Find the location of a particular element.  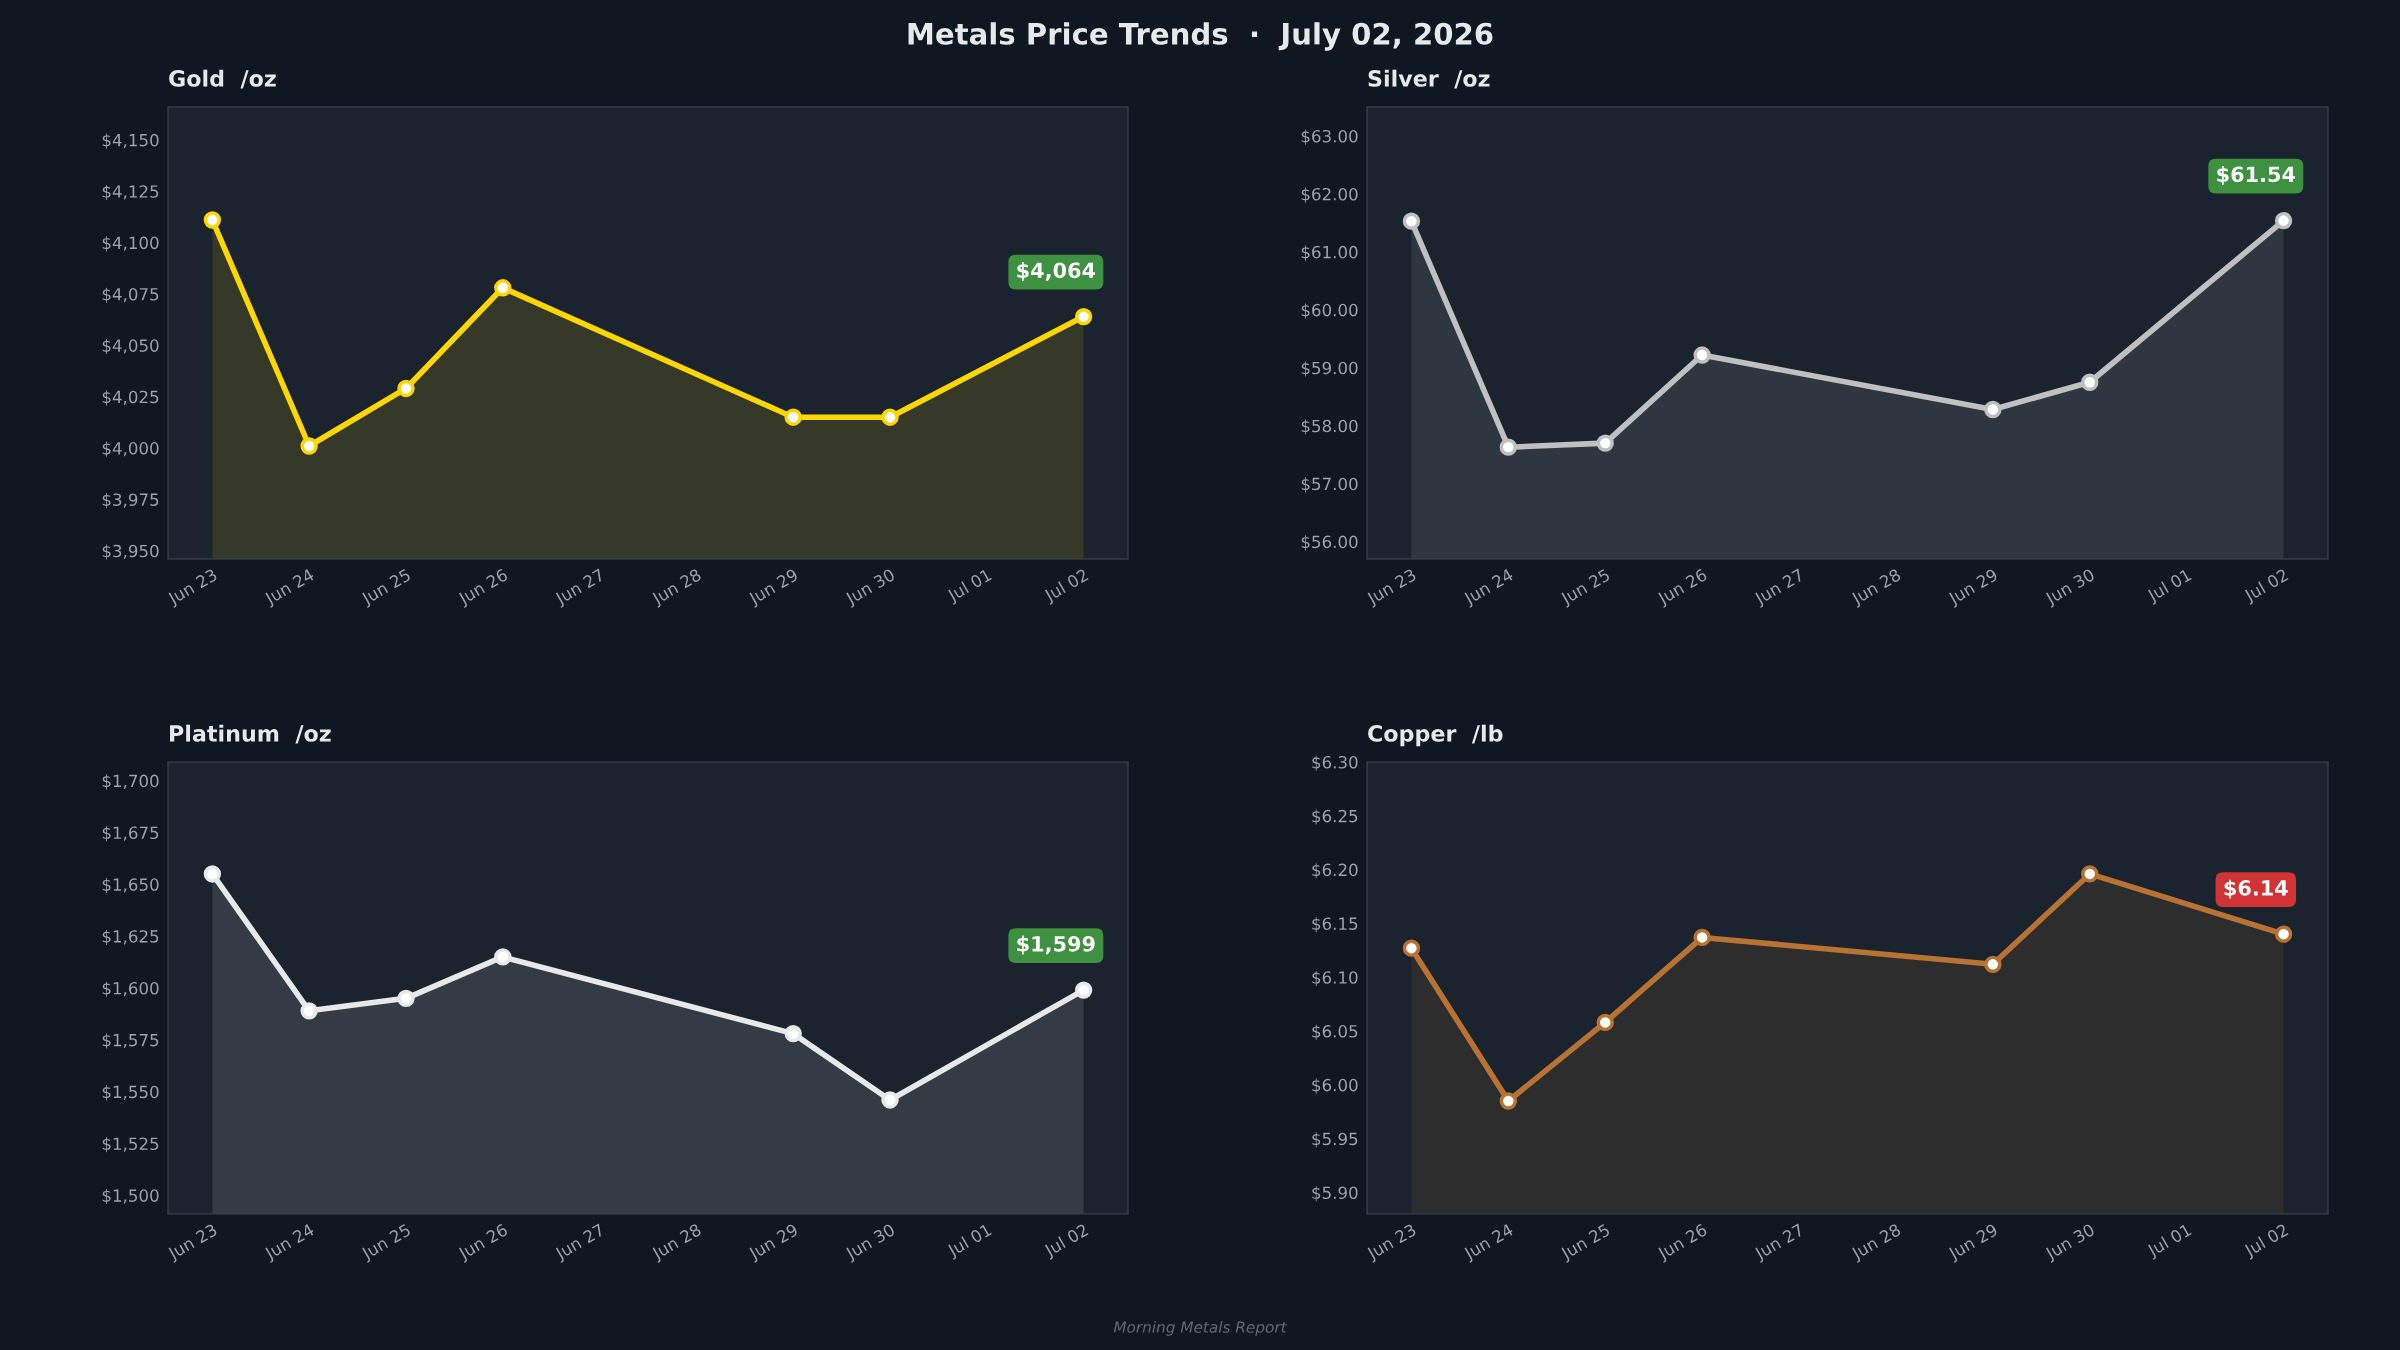

y-tick-label: $1,525 is located at coordinates (130, 1145).